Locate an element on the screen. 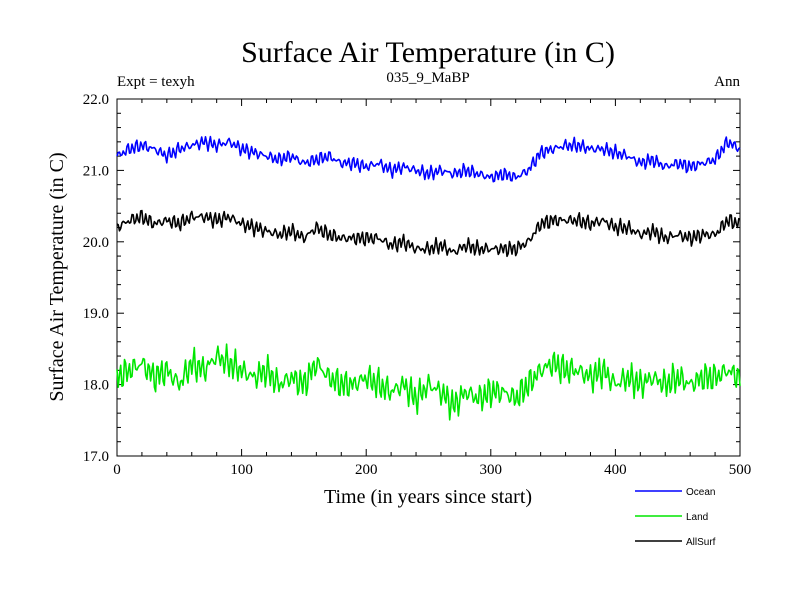 This screenshot has height=600, width=800. y-tick-label: 20.0 is located at coordinates (96, 243).